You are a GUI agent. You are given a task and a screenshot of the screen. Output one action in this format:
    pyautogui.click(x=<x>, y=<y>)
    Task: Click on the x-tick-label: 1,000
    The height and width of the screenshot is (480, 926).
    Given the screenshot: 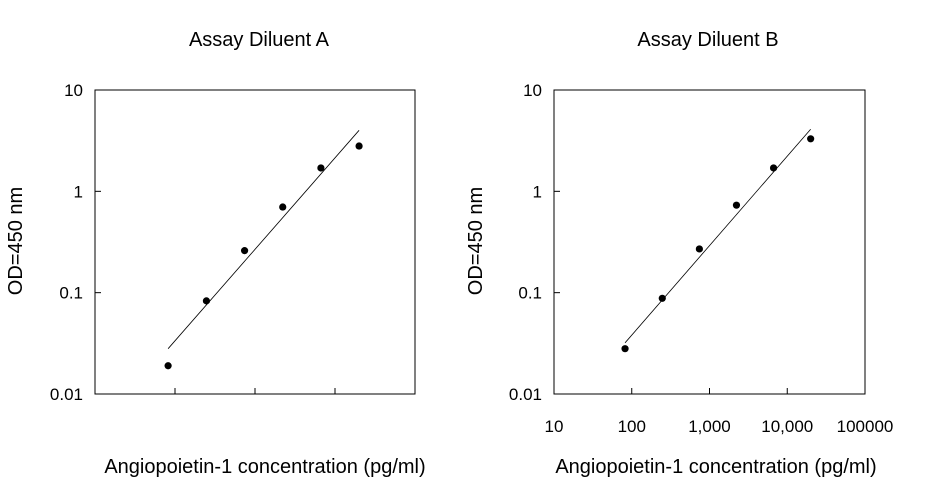 What is the action you would take?
    pyautogui.click(x=709, y=426)
    